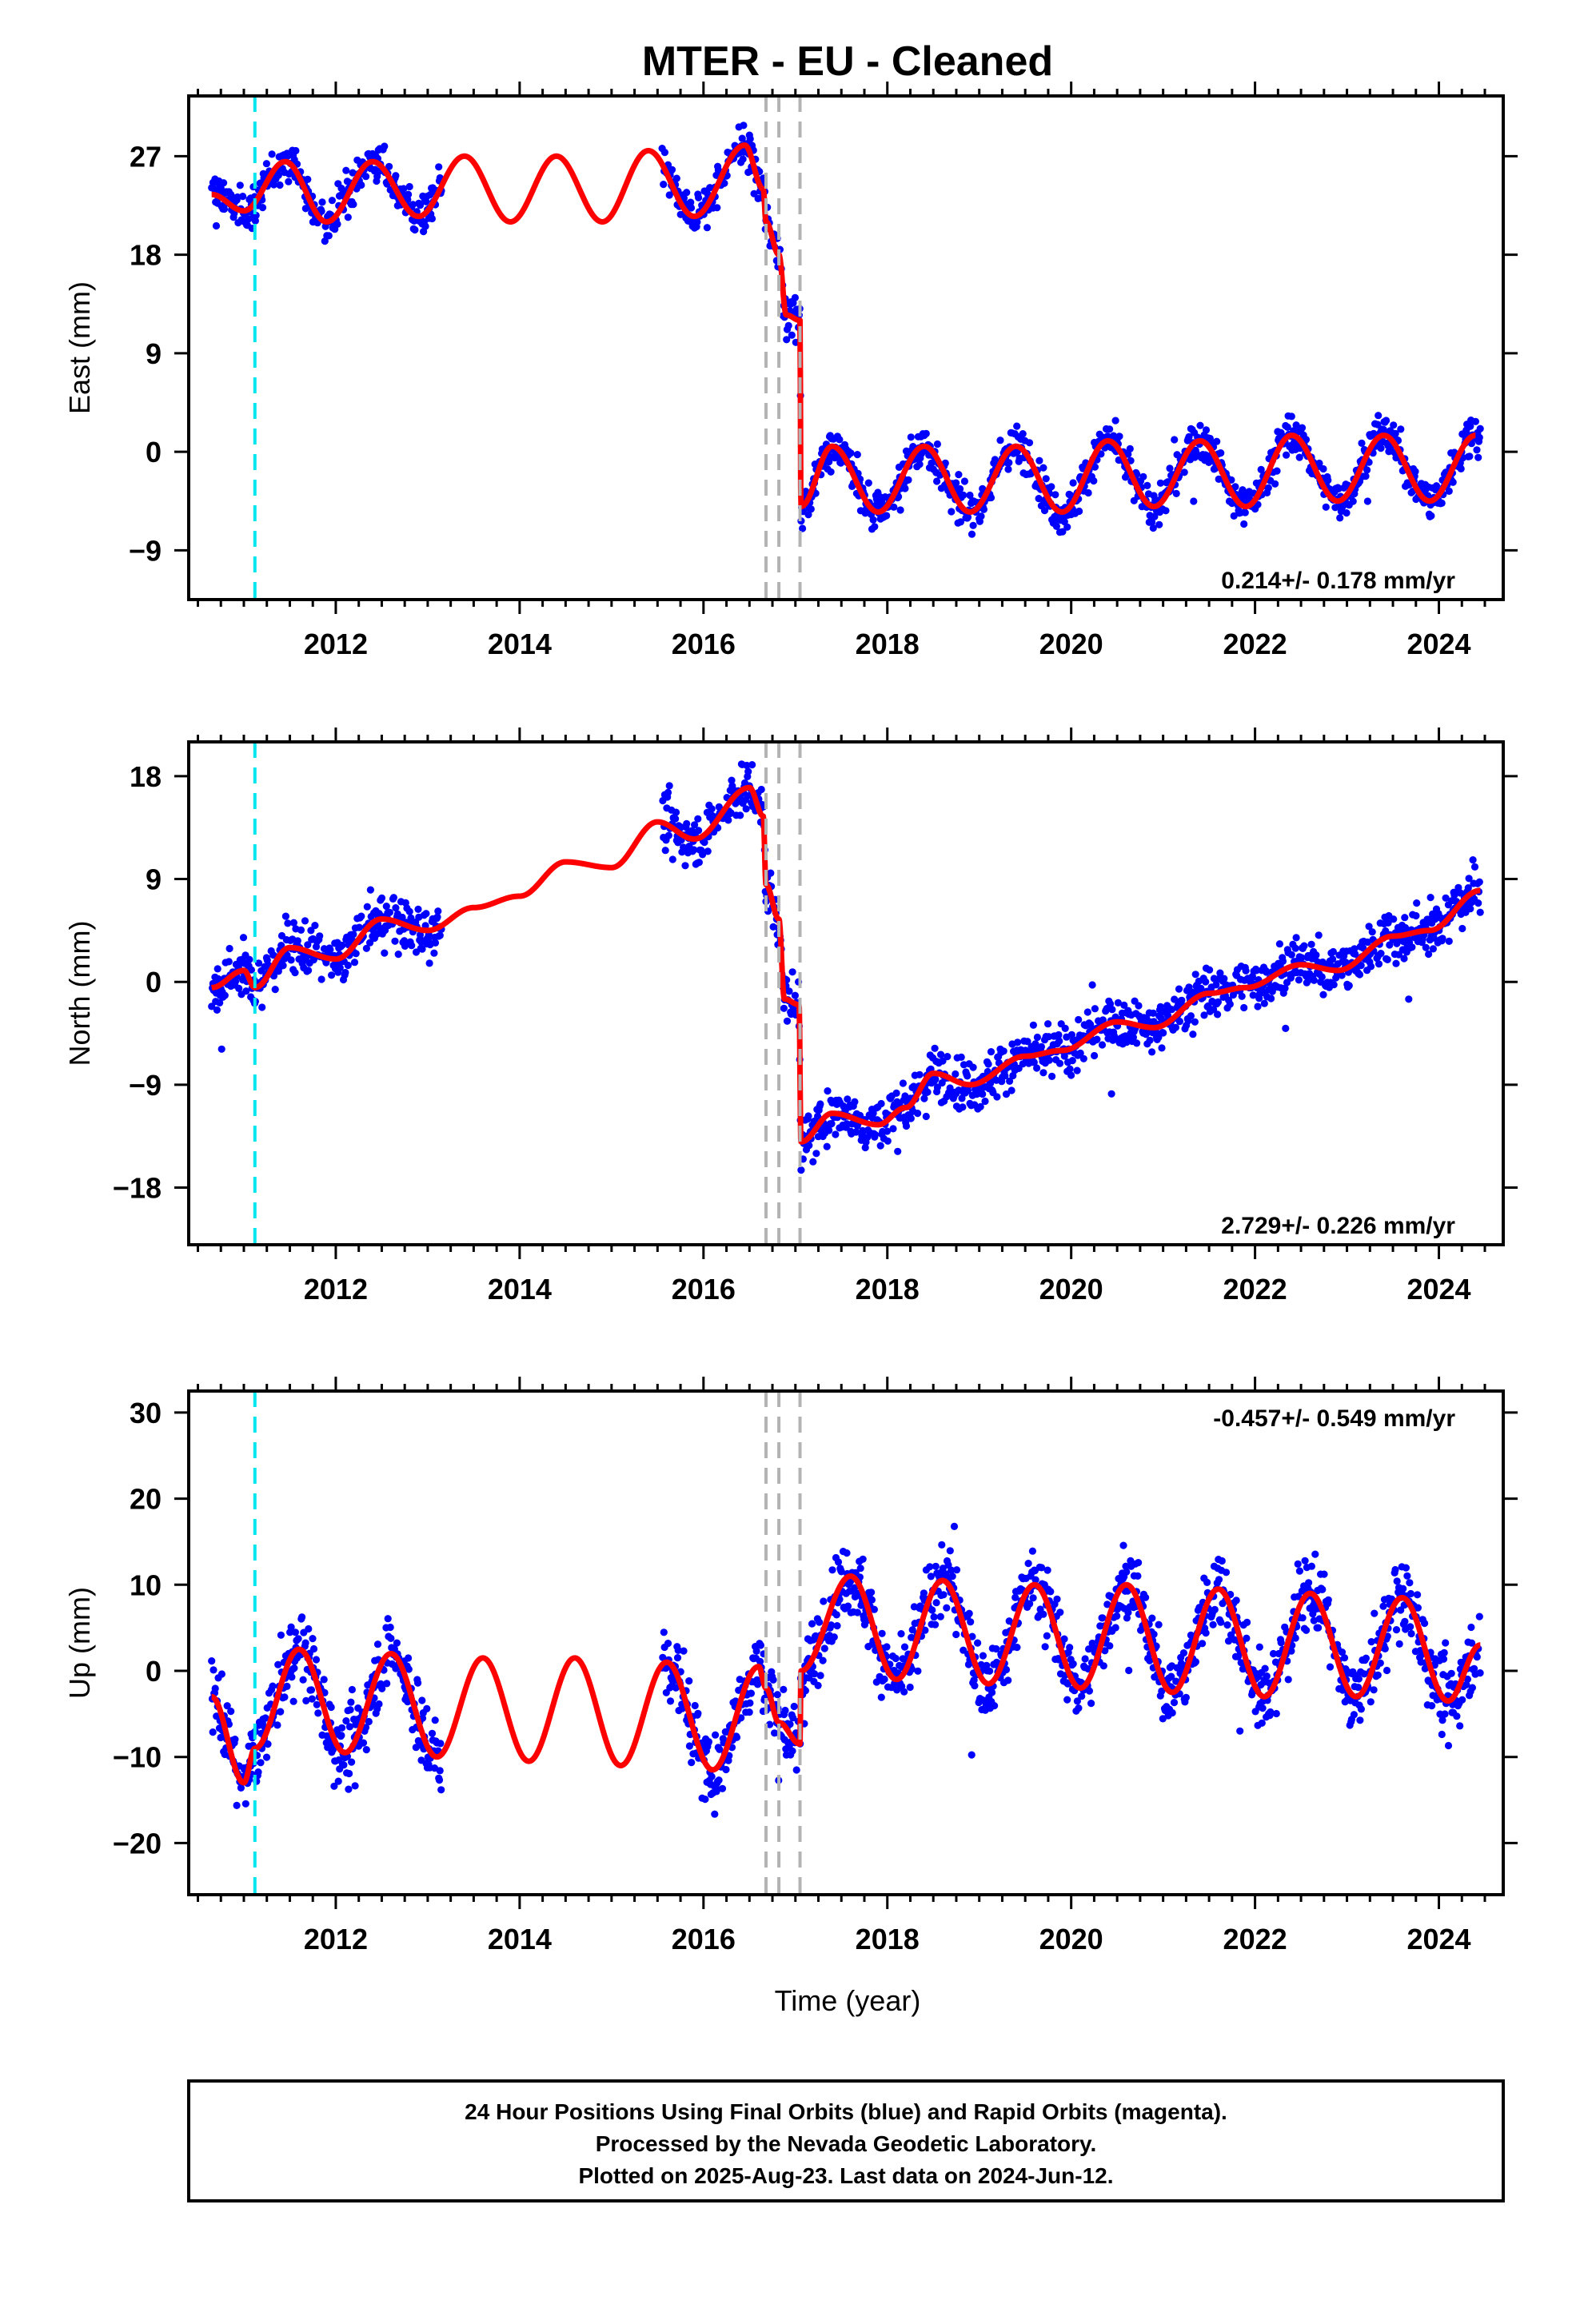 The width and height of the screenshot is (1580, 2324). Describe the element at coordinates (847, 62) in the screenshot. I see `figure-title: MTER - EU - Cleaned` at that location.